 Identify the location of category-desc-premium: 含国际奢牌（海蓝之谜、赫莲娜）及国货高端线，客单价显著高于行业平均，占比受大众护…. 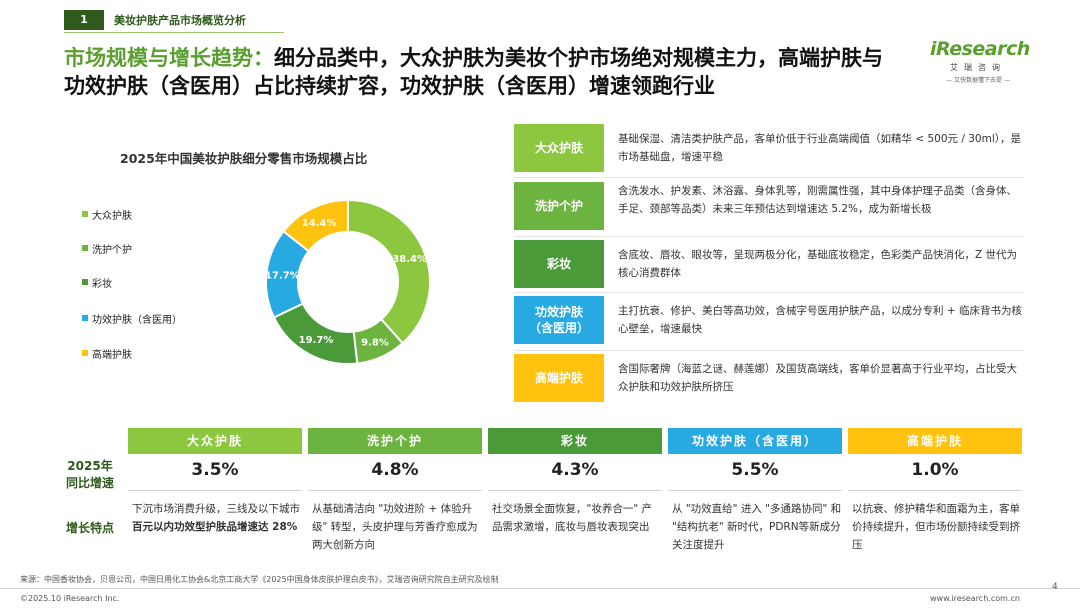
(817, 378).